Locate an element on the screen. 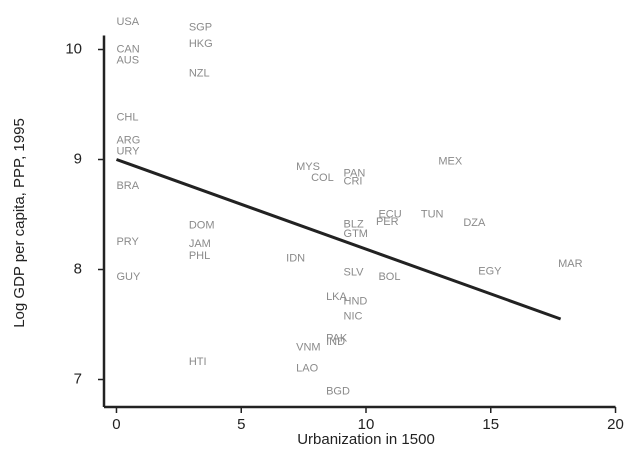  data-point-mys: MYS is located at coordinates (308, 167).